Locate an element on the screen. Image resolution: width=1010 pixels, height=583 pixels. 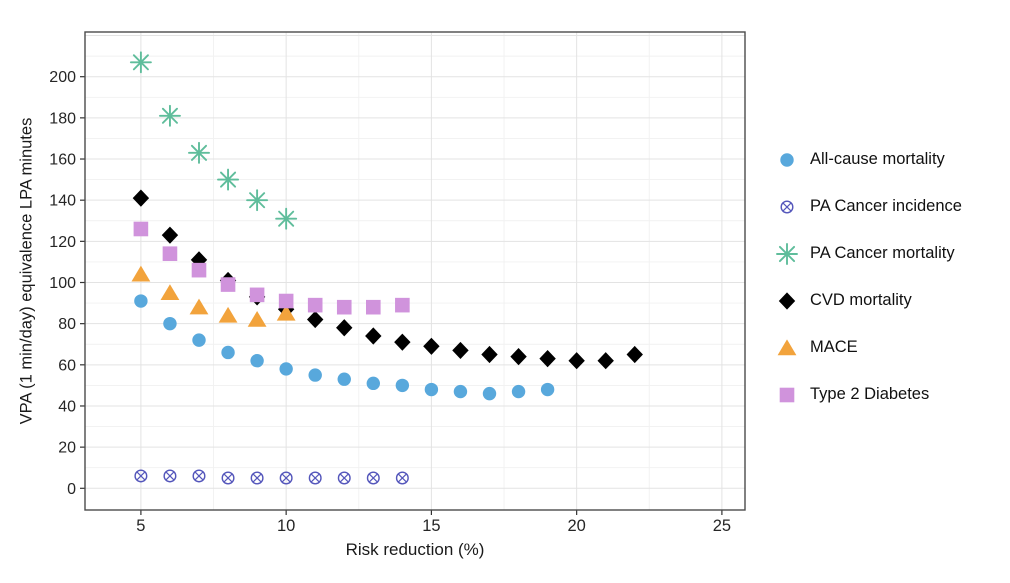
legend-item-cvd-mortality: CVD mortality is located at coordinates (889, 300).